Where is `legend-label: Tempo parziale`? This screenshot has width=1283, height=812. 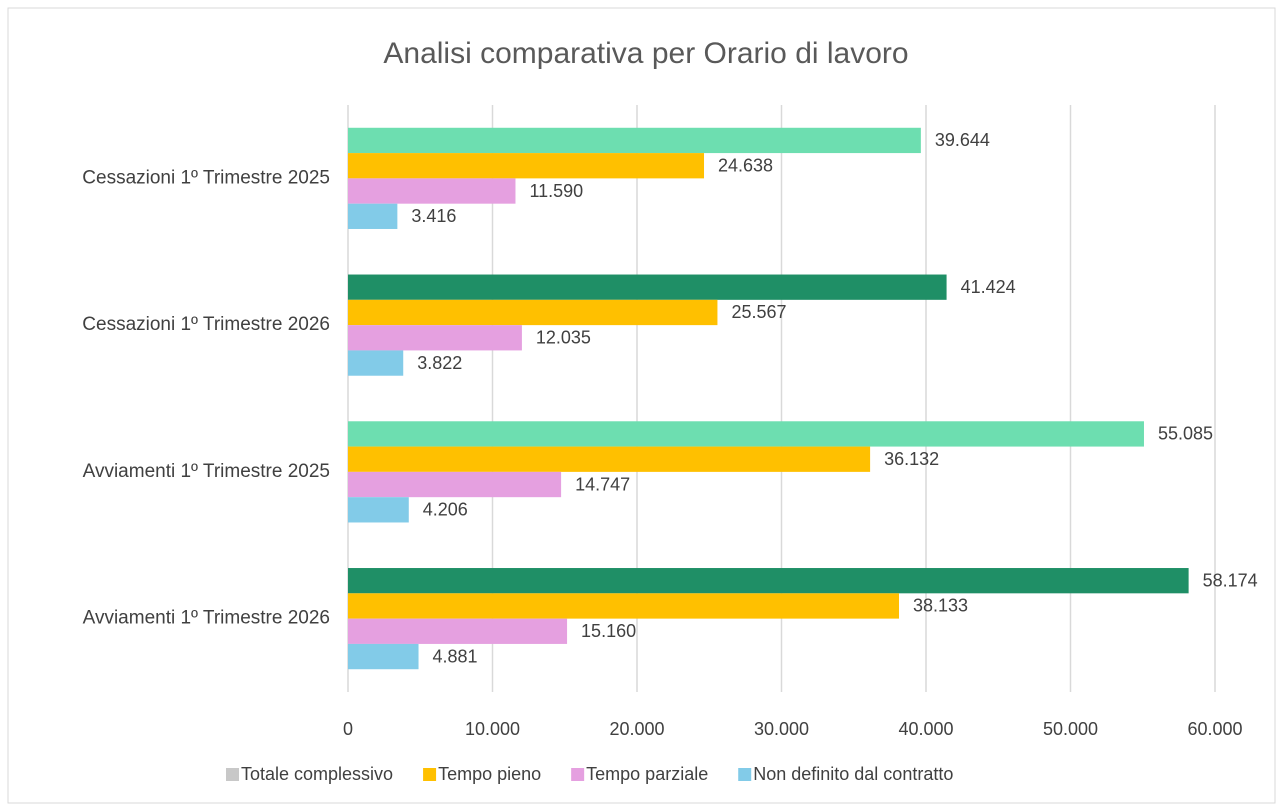
legend-label: Tempo parziale is located at coordinates (647, 774).